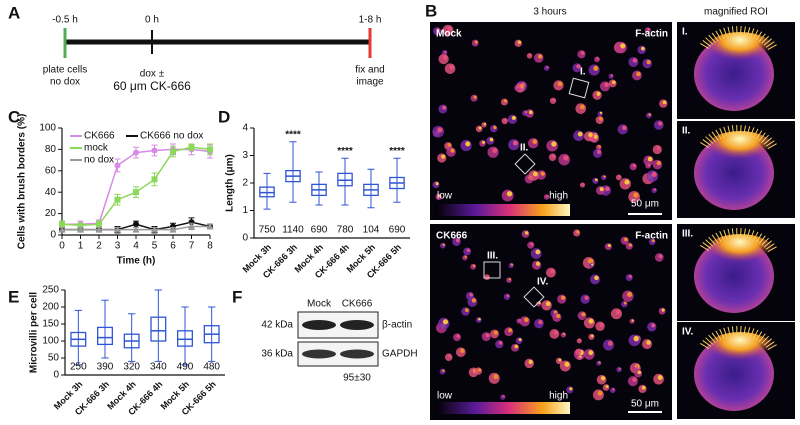 This screenshot has height=425, width=800. What do you see at coordinates (331, 183) in the screenshot?
I see `axes` at bounding box center [331, 183].